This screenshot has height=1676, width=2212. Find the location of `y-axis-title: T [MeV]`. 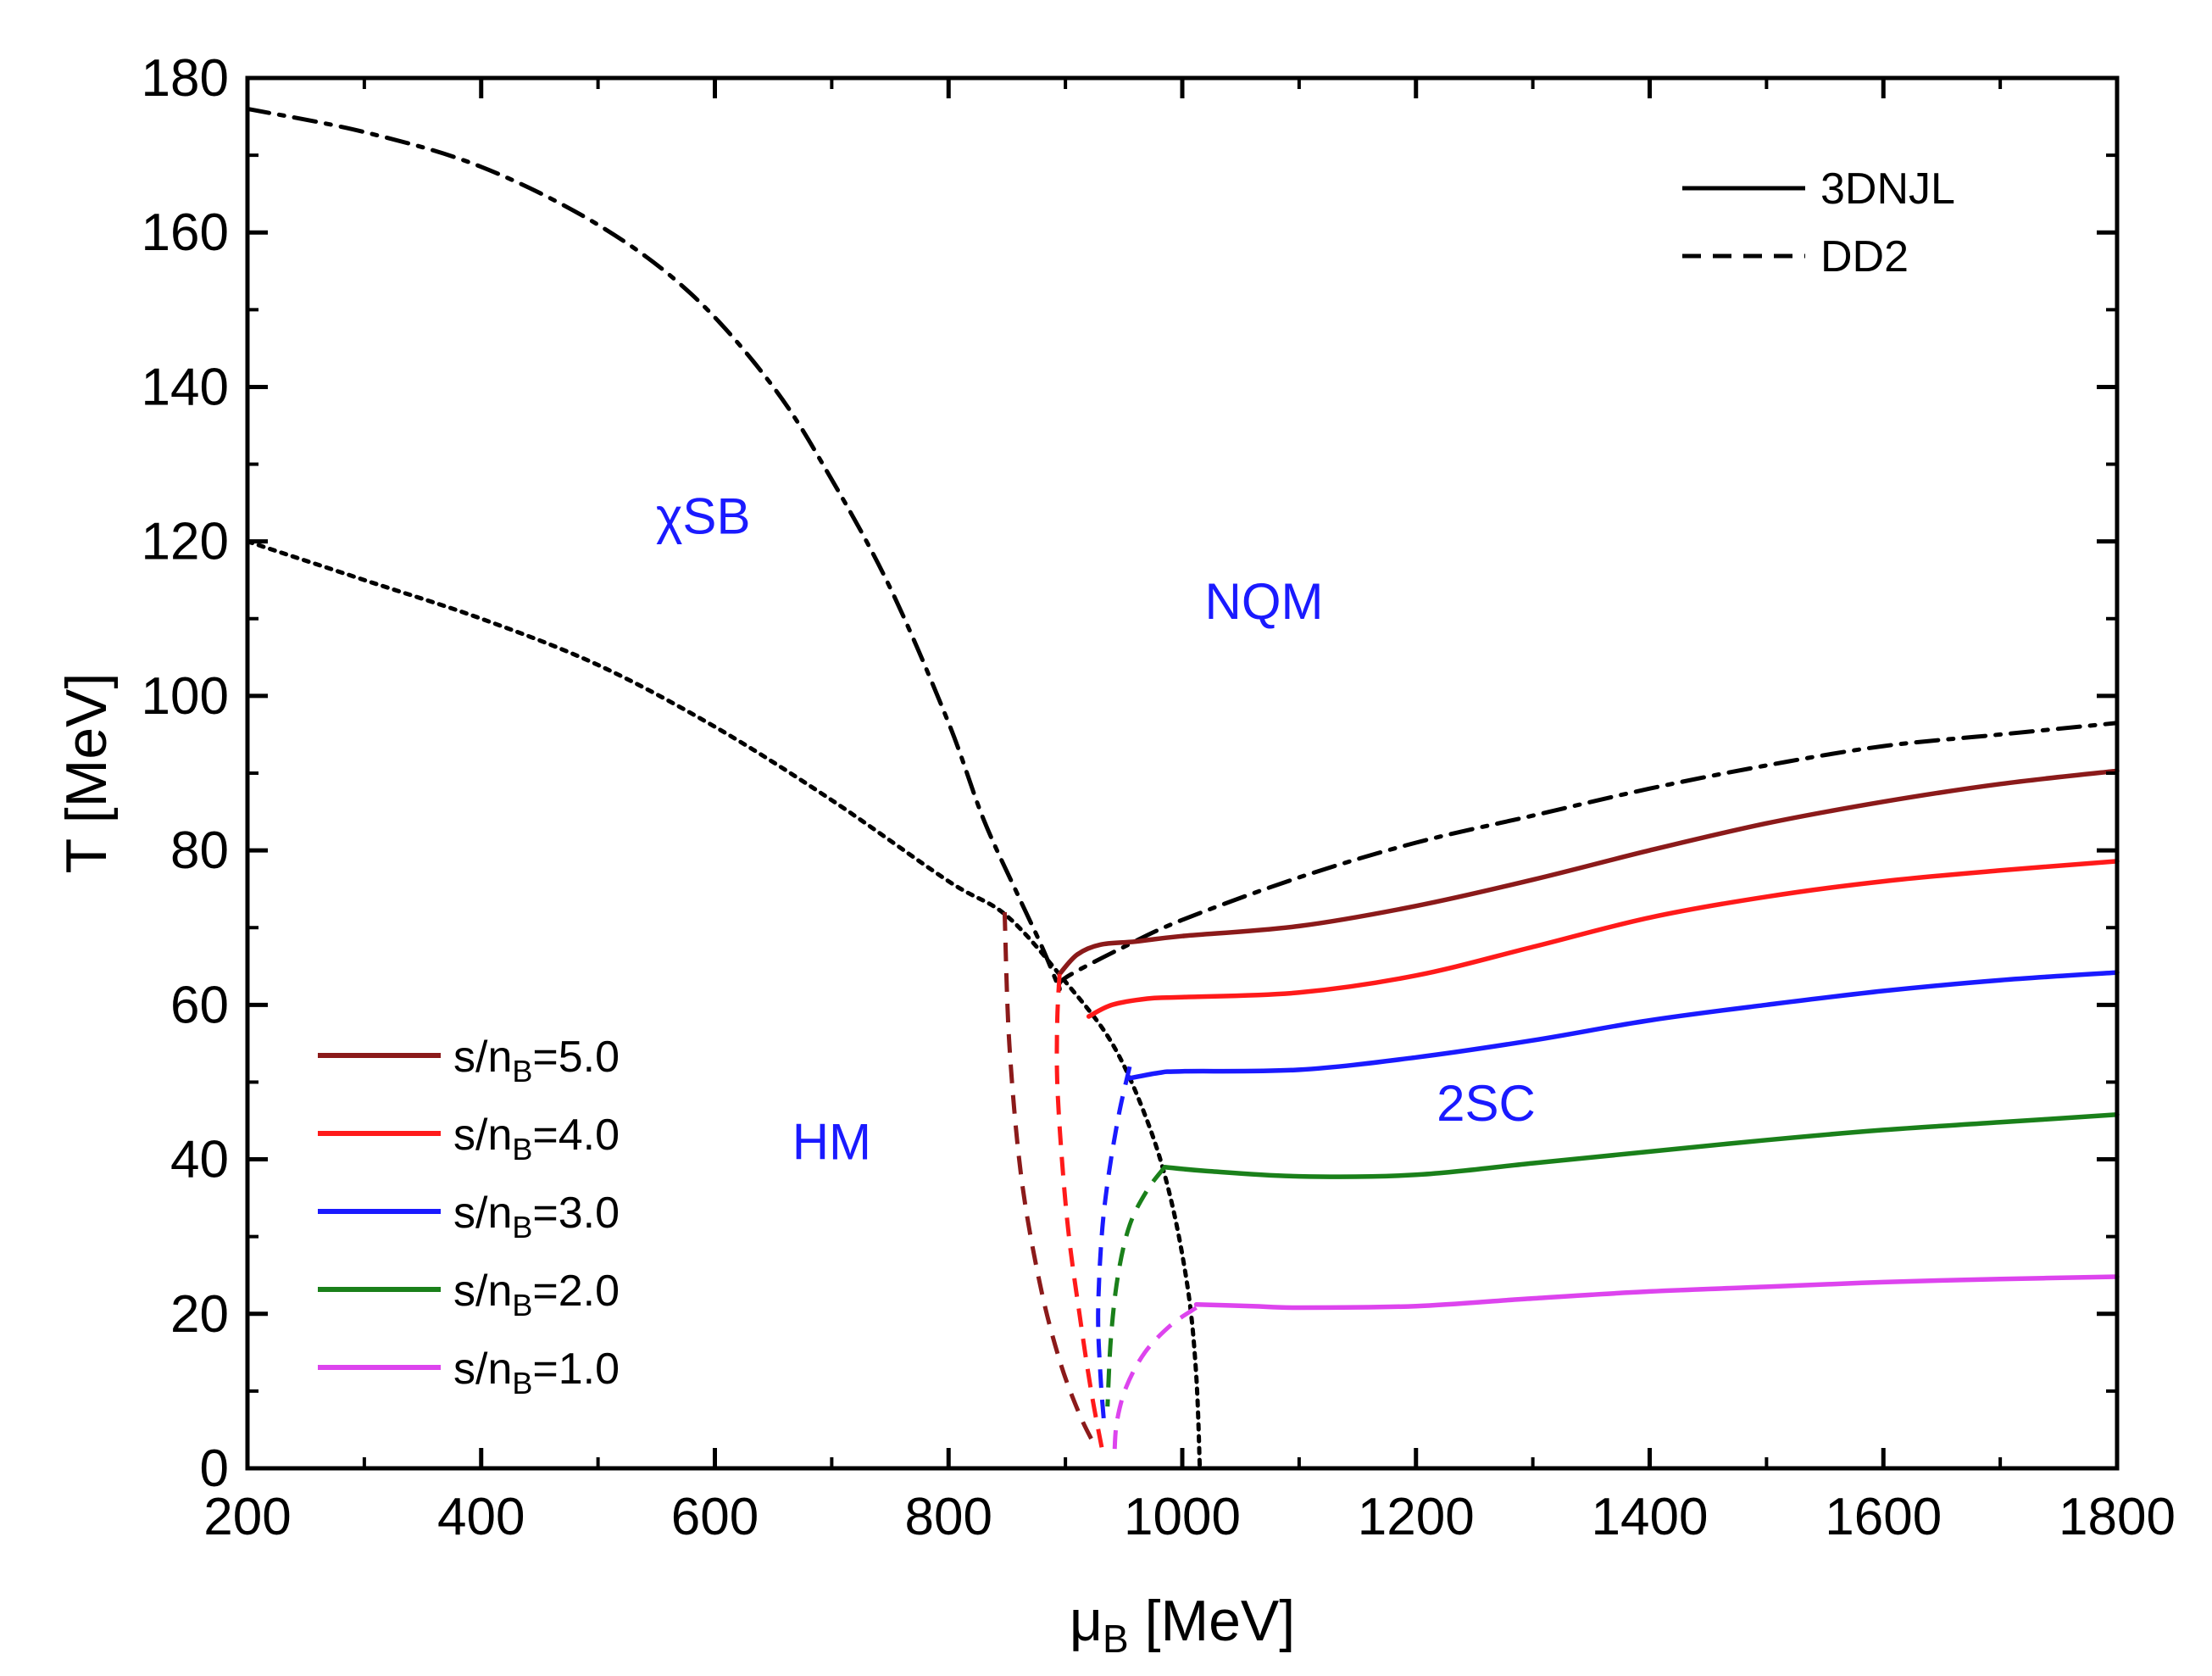

y-axis-title: T [MeV] is located at coordinates (86, 773).